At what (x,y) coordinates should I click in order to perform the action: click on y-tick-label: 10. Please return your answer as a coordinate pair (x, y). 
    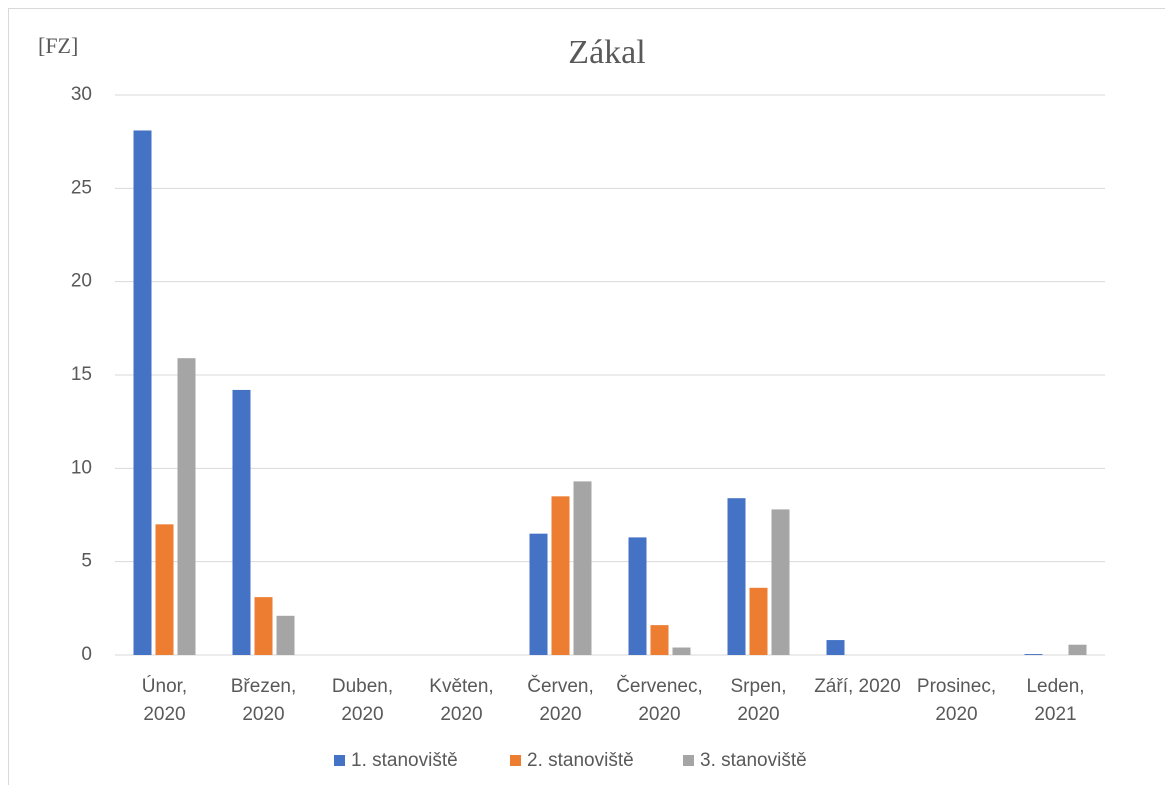
    Looking at the image, I should click on (81, 467).